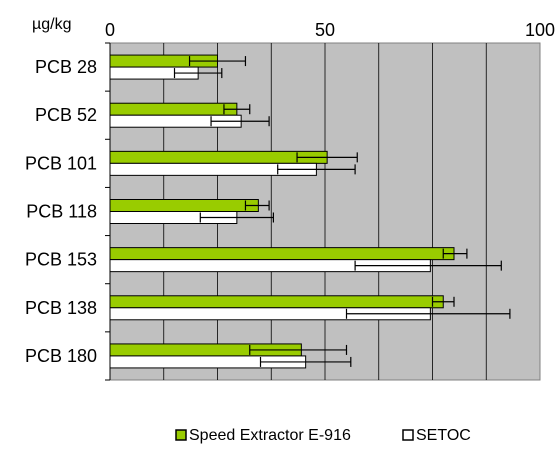 The width and height of the screenshot is (560, 450). What do you see at coordinates (61, 260) in the screenshot?
I see `category-label: PCB 153` at bounding box center [61, 260].